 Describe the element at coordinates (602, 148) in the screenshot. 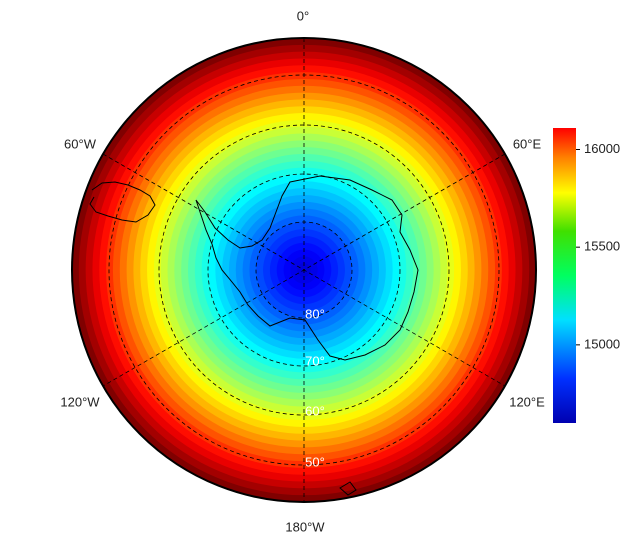

I see `colorbar-tick-label: 16000` at that location.